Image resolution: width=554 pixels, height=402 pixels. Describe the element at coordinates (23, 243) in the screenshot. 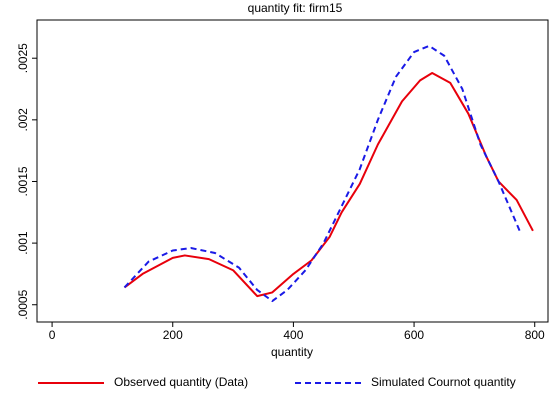

I see `y-tick-label: .001` at that location.